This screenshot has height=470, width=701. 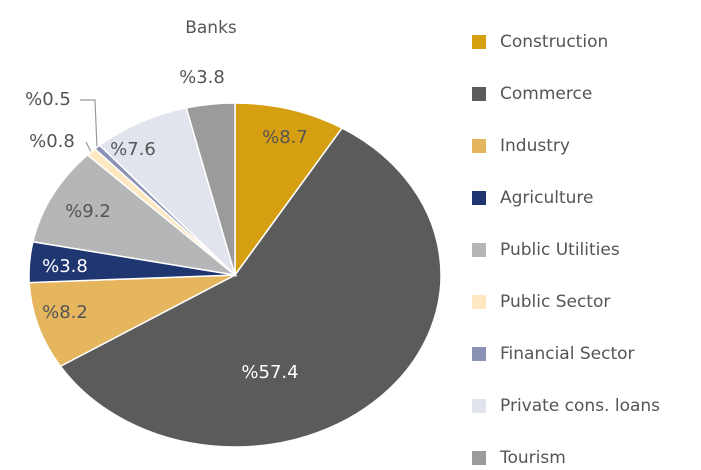 What do you see at coordinates (211, 28) in the screenshot?
I see `chart-title: Banks` at bounding box center [211, 28].